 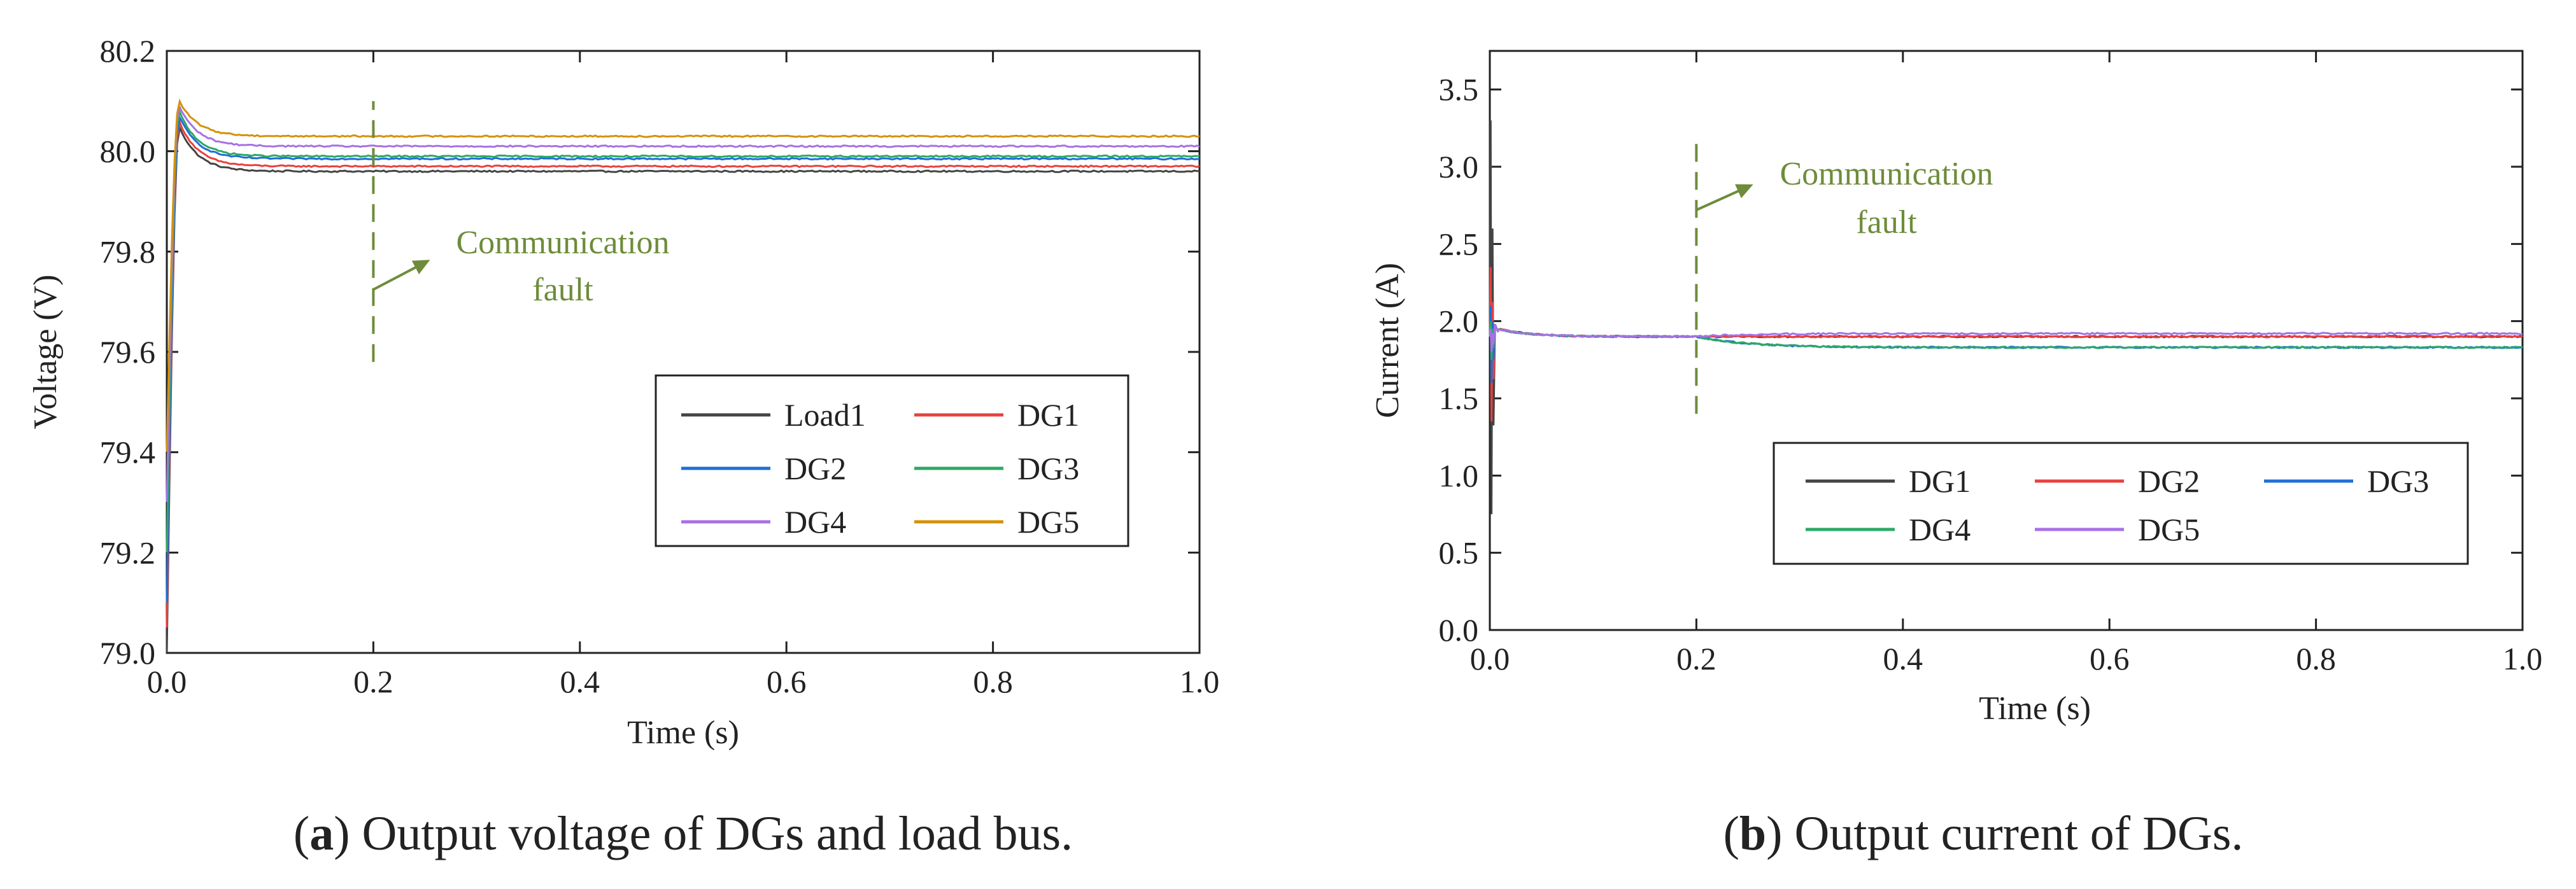 What do you see at coordinates (1387, 340) in the screenshot?
I see `current-y-label: Current (A)` at bounding box center [1387, 340].